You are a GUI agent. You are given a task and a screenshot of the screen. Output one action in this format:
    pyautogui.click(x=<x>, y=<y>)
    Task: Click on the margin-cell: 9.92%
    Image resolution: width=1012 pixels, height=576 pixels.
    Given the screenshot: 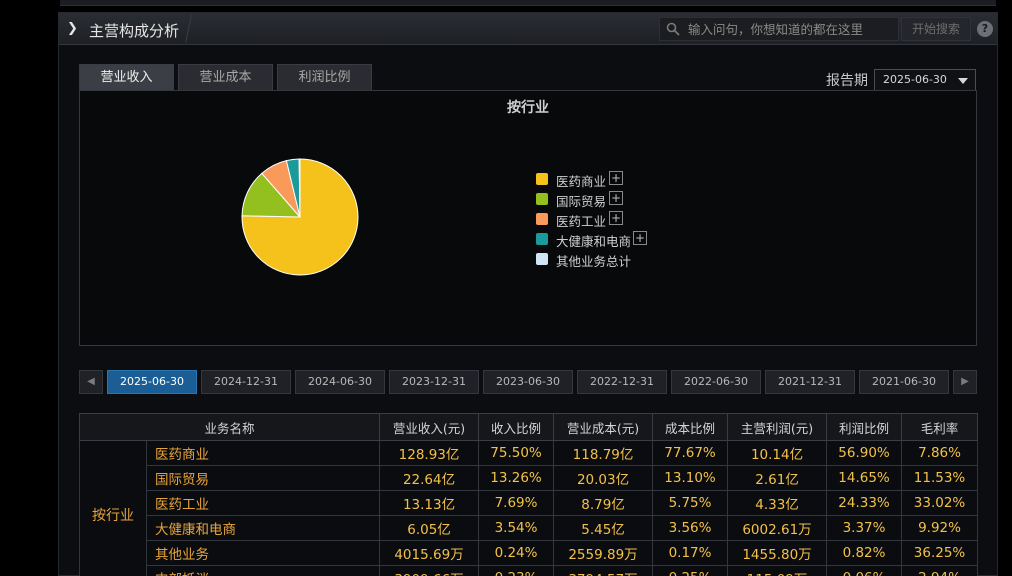 What is the action you would take?
    pyautogui.click(x=940, y=528)
    